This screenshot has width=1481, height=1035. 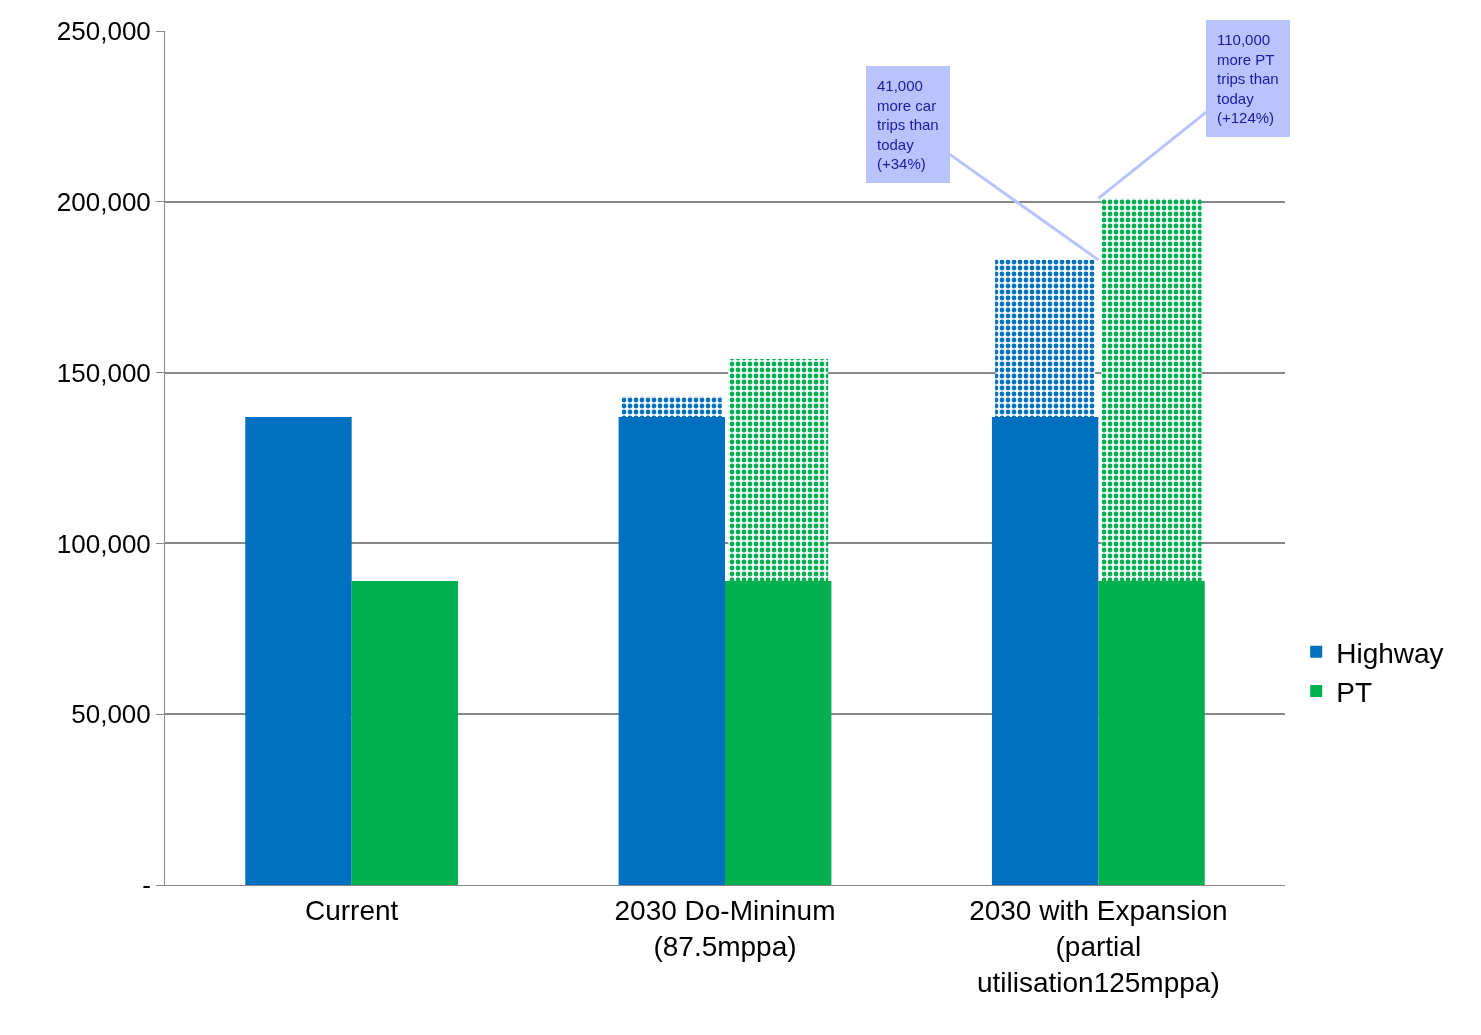 I want to click on y-tick-label: 250,000, so click(x=103, y=31).